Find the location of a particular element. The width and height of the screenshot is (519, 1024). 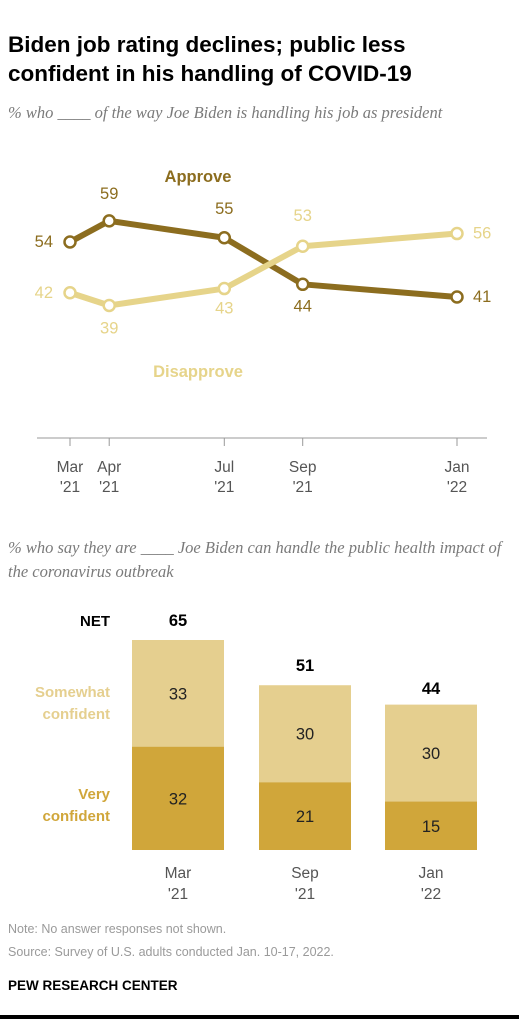

x-tick-label: Jul is located at coordinates (224, 467).